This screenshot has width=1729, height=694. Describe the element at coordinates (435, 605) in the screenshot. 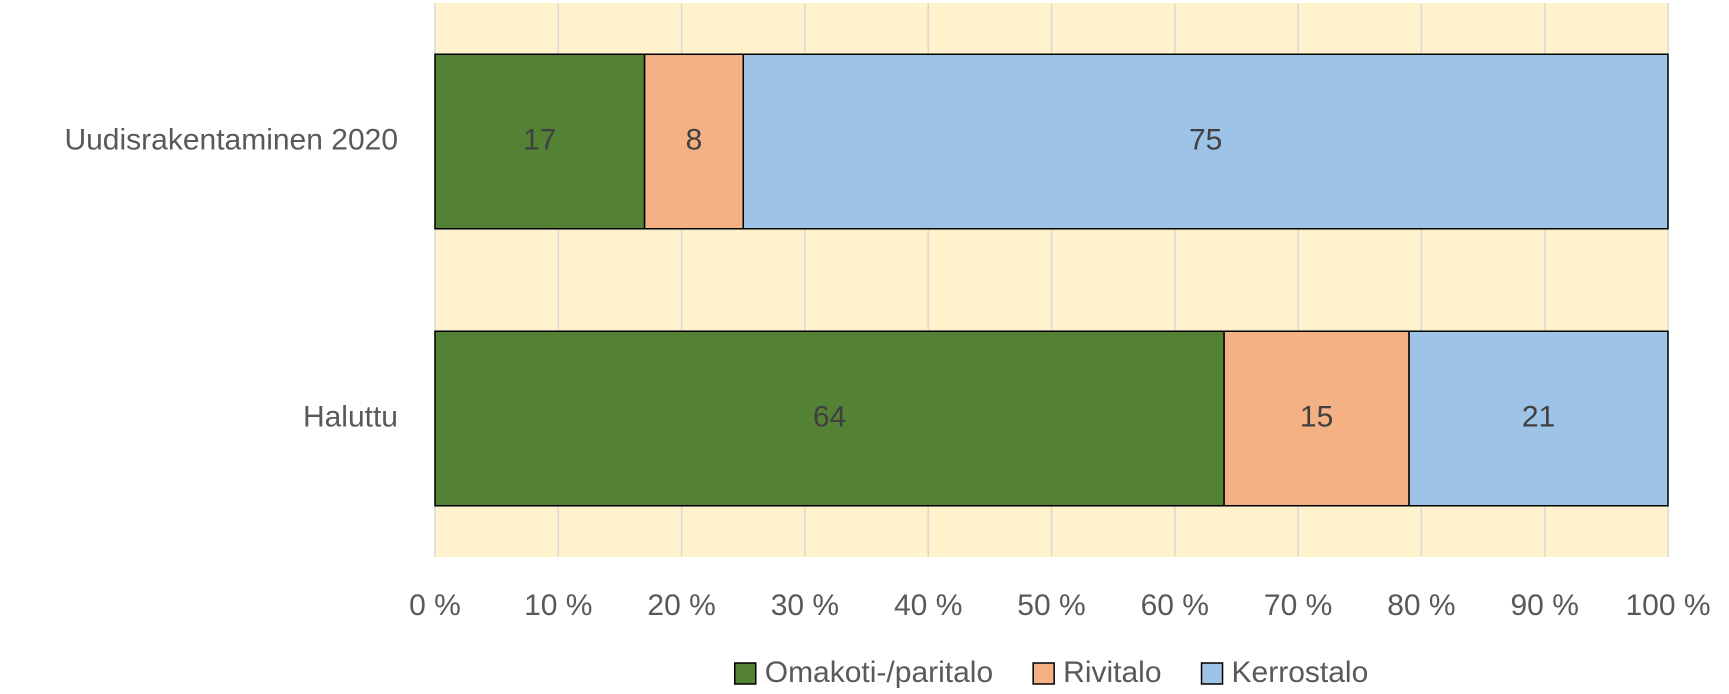

I see `x-tick-label: 0 %` at that location.